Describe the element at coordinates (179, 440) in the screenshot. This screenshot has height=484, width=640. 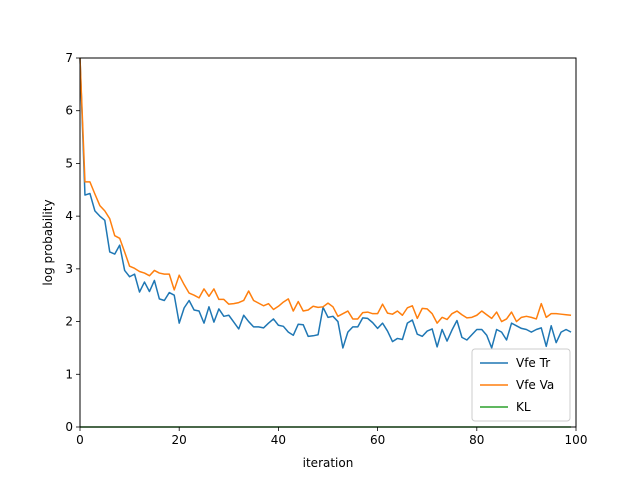
I see `x-tick-label: 20` at that location.